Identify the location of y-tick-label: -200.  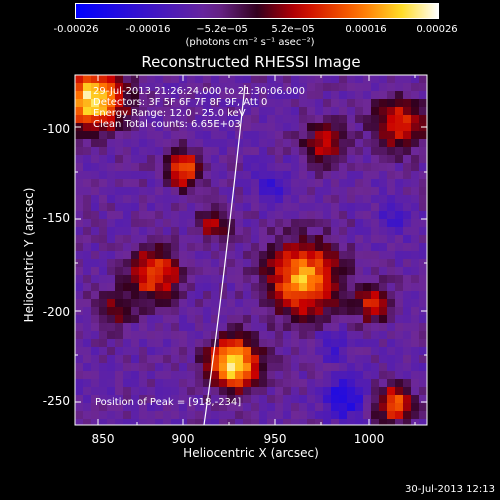
(56, 312).